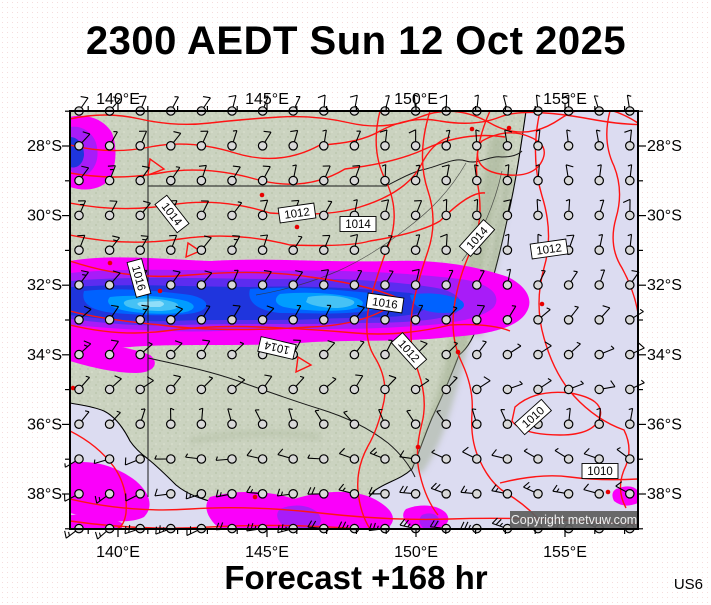 The height and width of the screenshot is (605, 711). I want to click on lon-label-top: 155°E, so click(565, 99).